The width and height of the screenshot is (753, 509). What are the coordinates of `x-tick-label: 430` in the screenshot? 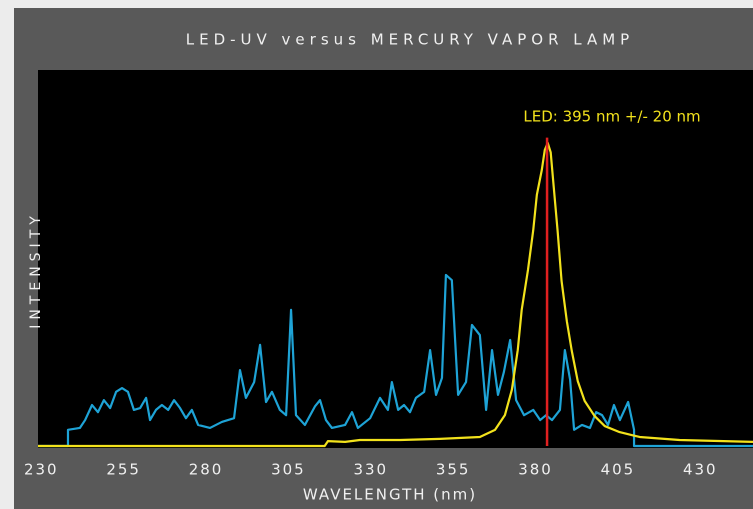 It's located at (700, 470).